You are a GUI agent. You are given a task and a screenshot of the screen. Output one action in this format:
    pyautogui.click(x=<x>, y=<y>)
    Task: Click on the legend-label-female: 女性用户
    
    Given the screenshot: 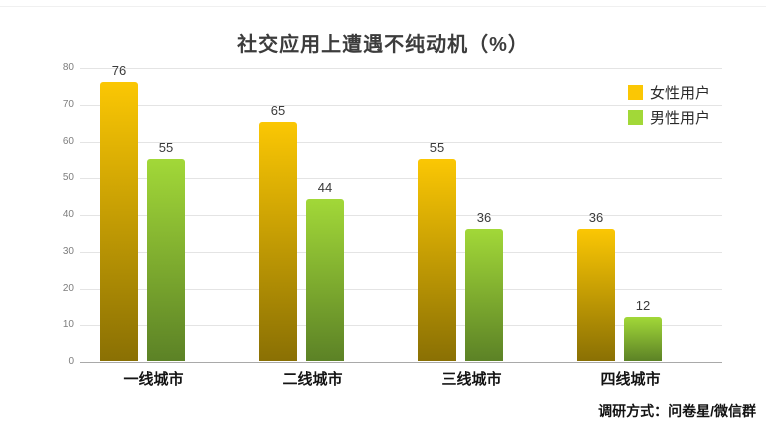 What is the action you would take?
    pyautogui.click(x=680, y=93)
    